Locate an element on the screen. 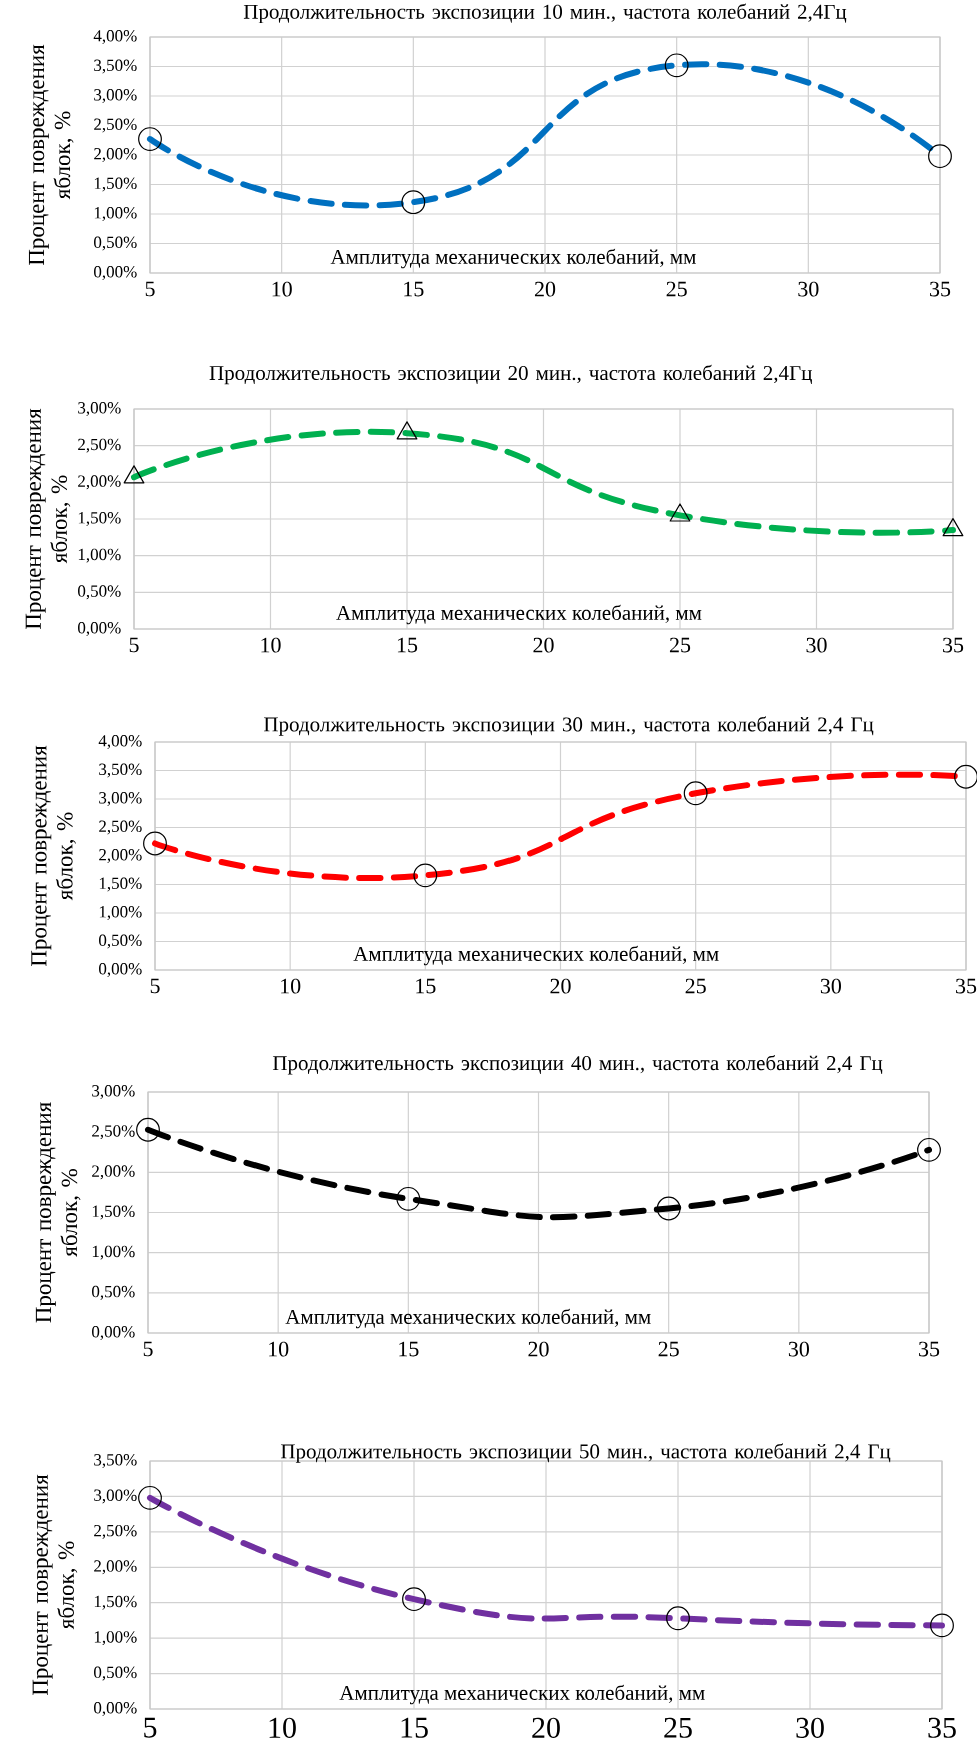  chart-title: Продолжительность экспозиции 10 мин., частота колебаний 2,4Гц is located at coordinates (545, 13).